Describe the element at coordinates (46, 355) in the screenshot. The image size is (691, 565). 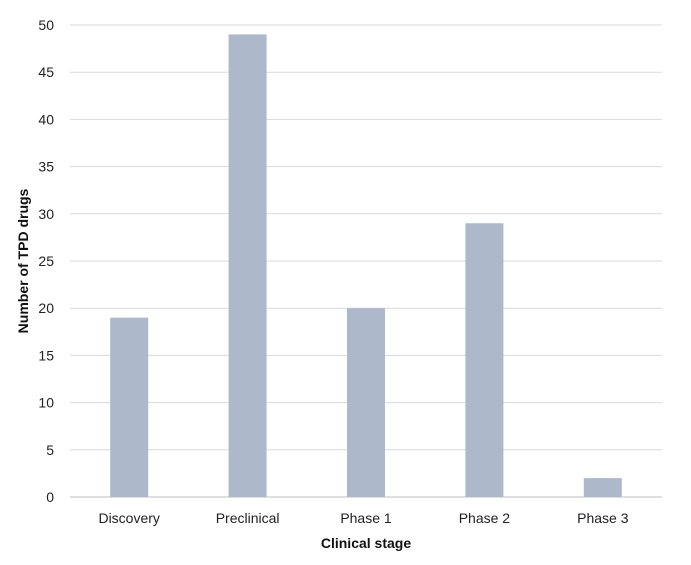
I see `y-tick-label: 15` at that location.